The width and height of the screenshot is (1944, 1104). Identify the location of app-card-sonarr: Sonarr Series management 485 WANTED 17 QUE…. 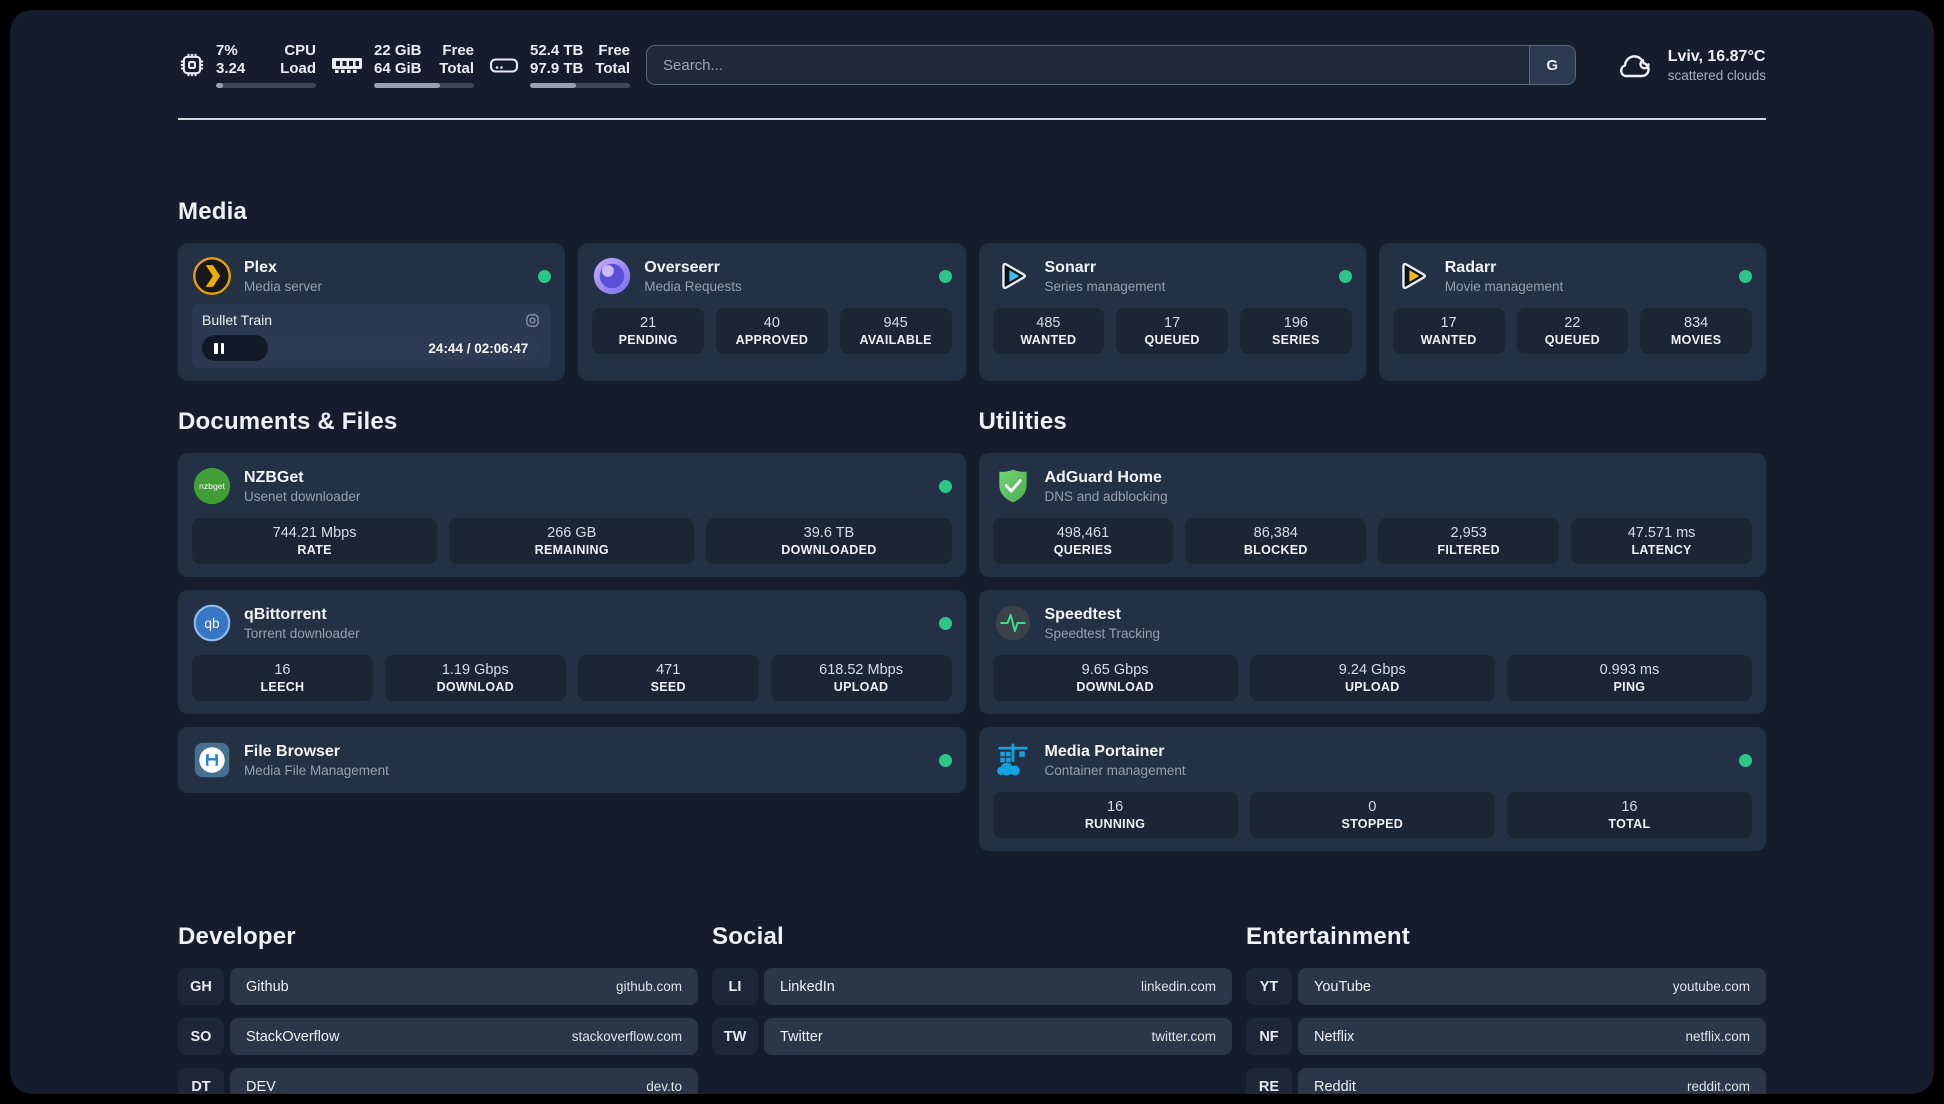
(1172, 312).